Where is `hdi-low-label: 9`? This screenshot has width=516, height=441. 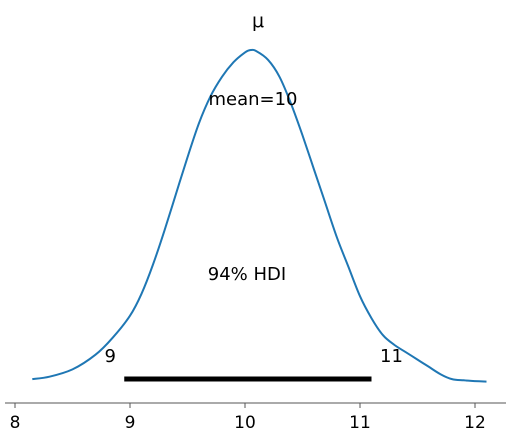
hdi-low-label: 9 is located at coordinates (110, 356).